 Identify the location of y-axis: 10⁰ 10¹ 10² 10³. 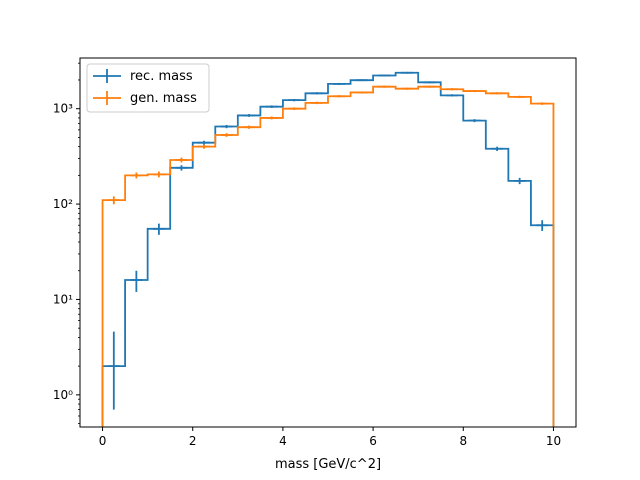
(66, 243).